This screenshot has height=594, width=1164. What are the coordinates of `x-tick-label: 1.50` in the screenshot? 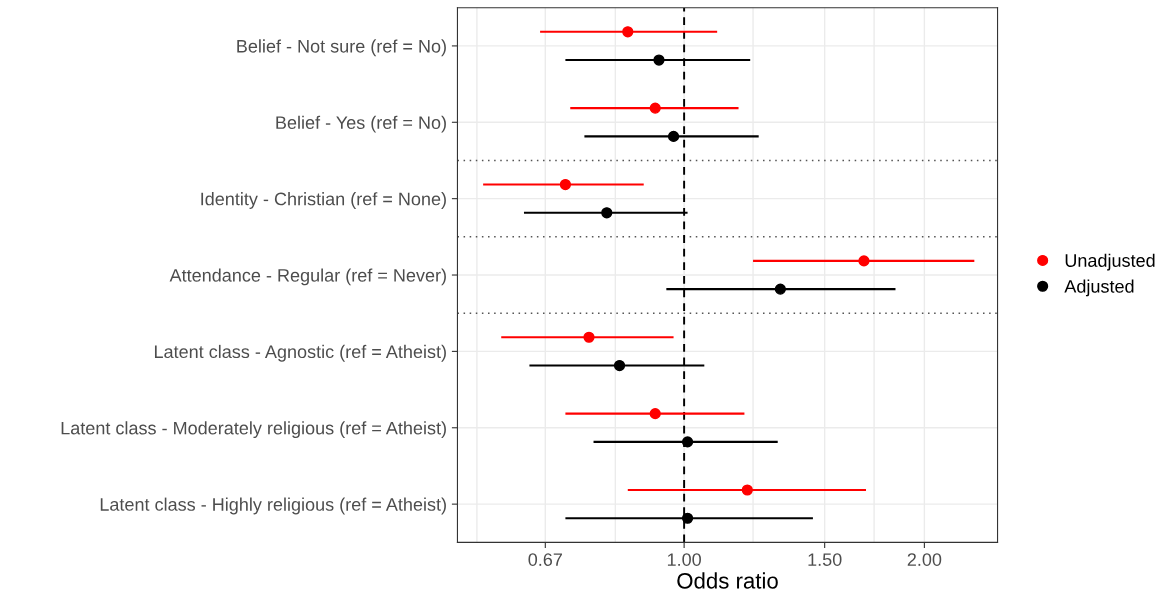 It's located at (825, 559).